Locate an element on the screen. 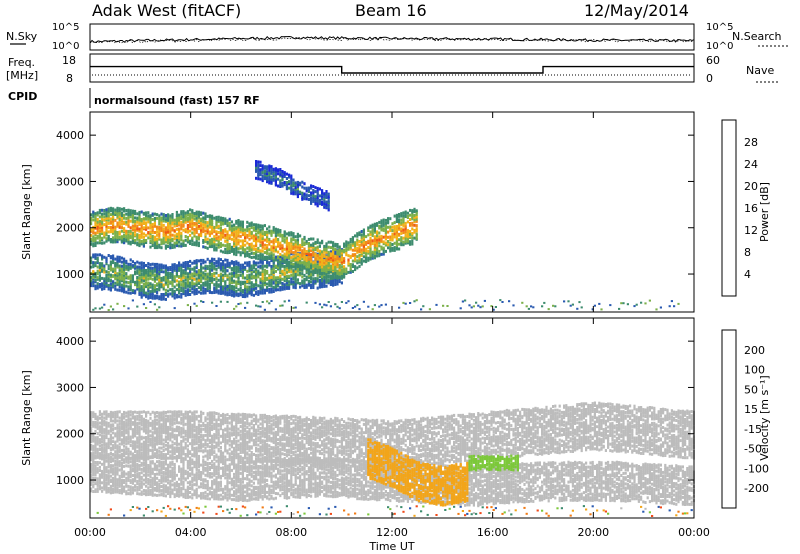 The height and width of the screenshot is (554, 800). freq-tick-top: 18 is located at coordinates (69, 60).